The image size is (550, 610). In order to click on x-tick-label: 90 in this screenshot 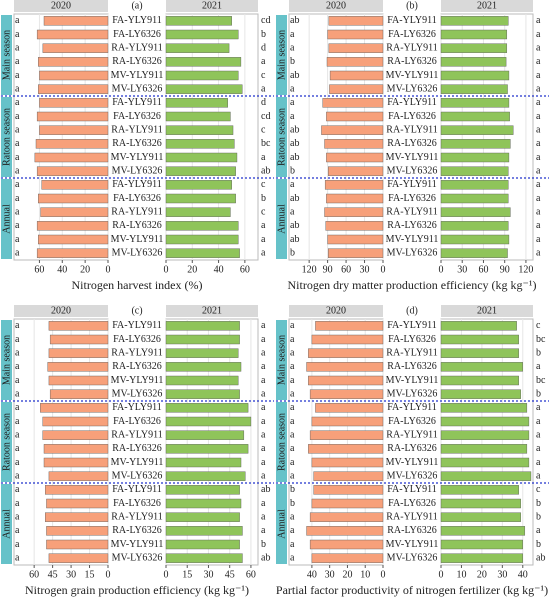, I will do `click(328, 269)`.